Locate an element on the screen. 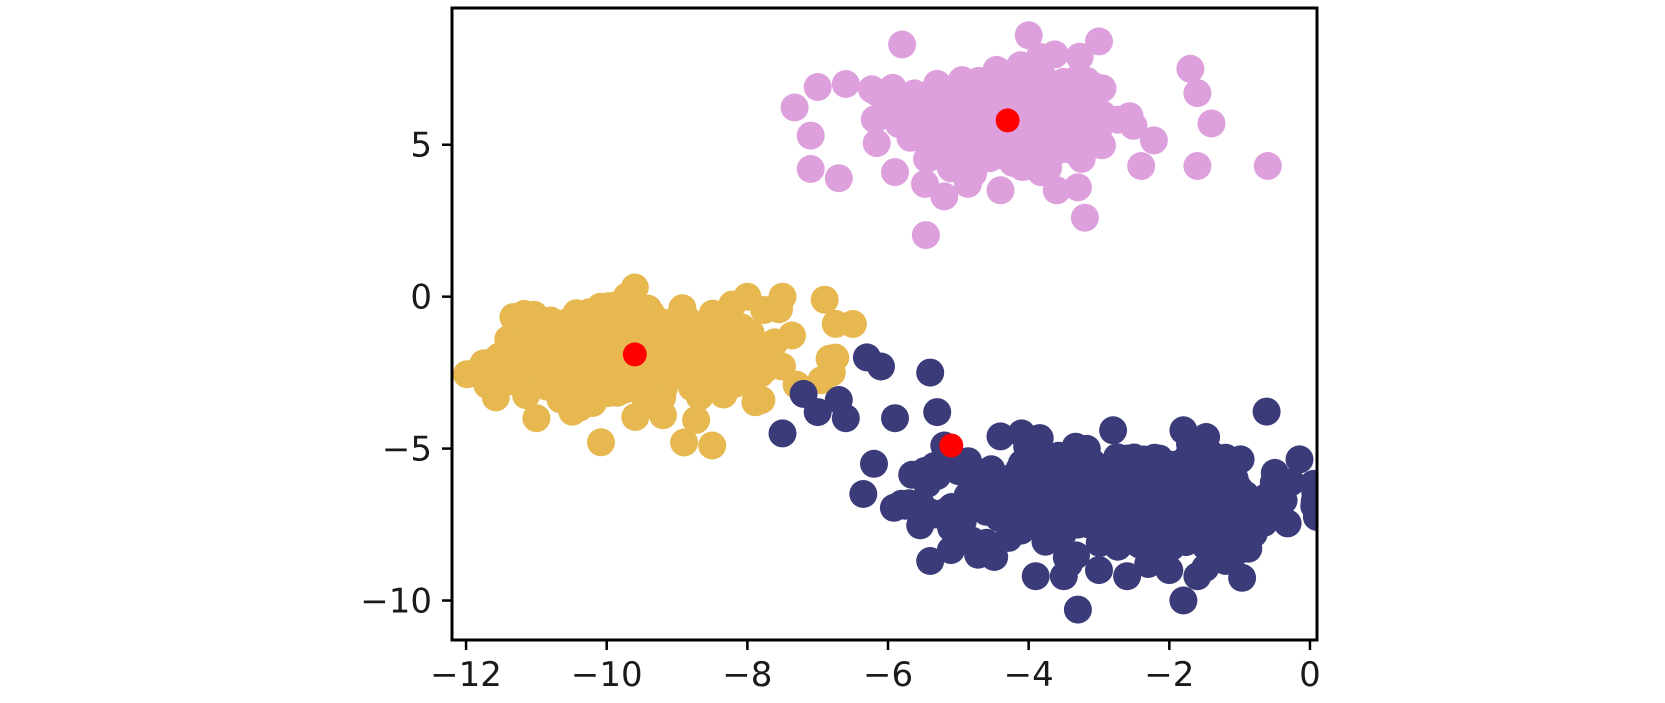 The height and width of the screenshot is (703, 1665). y-tick-label: −5 is located at coordinates (407, 450).